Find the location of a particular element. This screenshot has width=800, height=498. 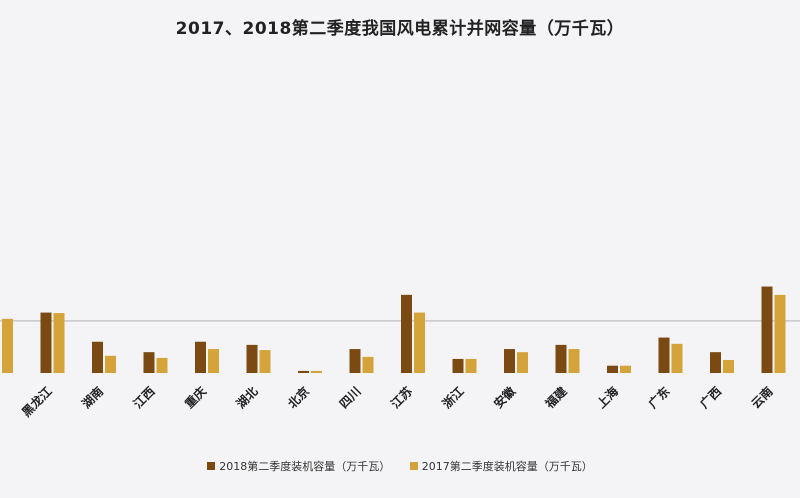

chart-title: 2017、2018第二季度我国风电累计并网容量（万千瓦） is located at coordinates (400, 29).